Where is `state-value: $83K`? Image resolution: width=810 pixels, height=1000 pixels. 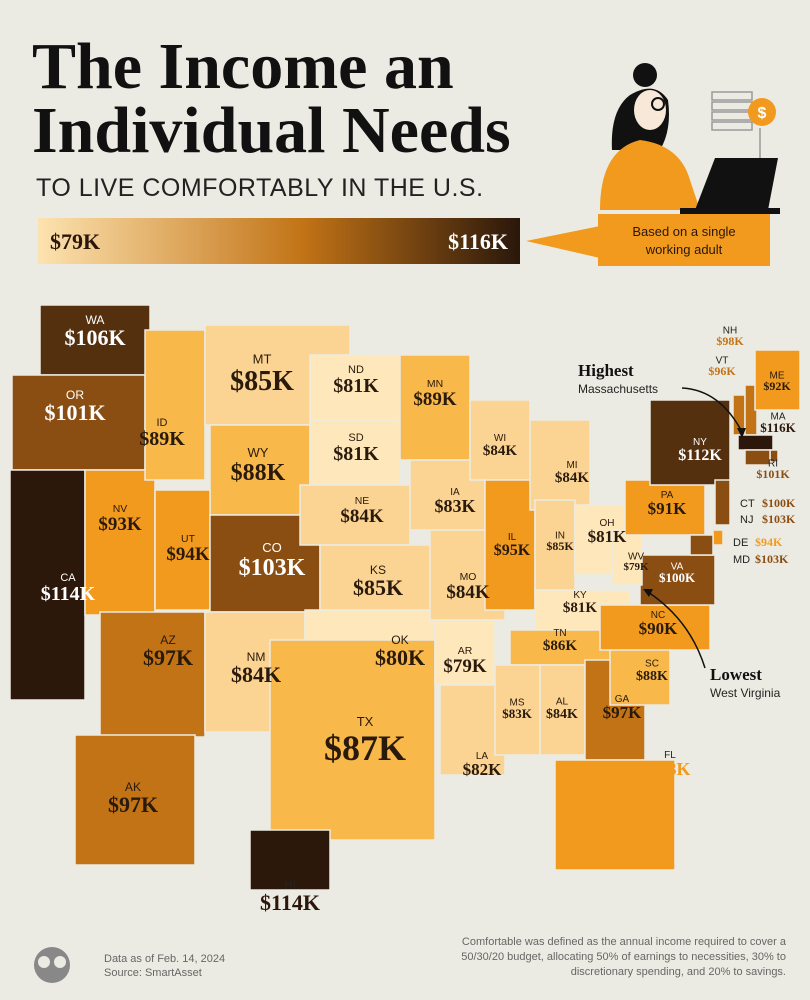 state-value: $83K is located at coordinates (517, 713).